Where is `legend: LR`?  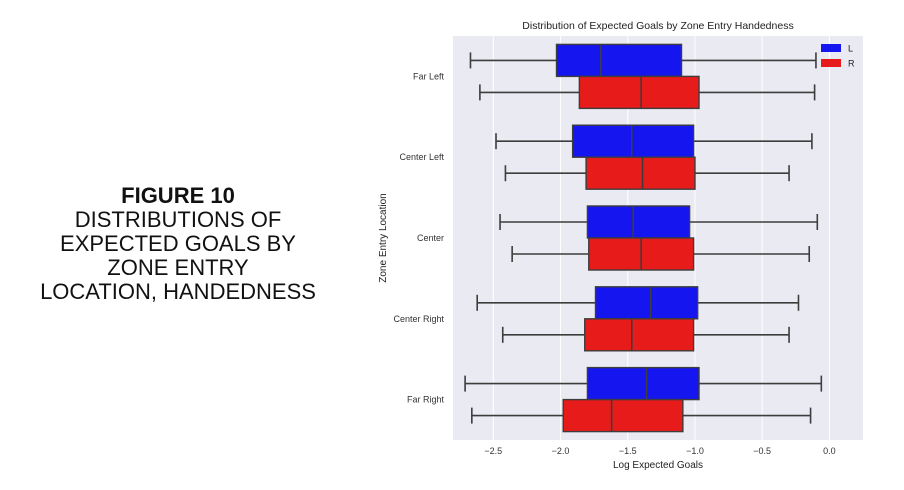 legend: LR is located at coordinates (838, 56).